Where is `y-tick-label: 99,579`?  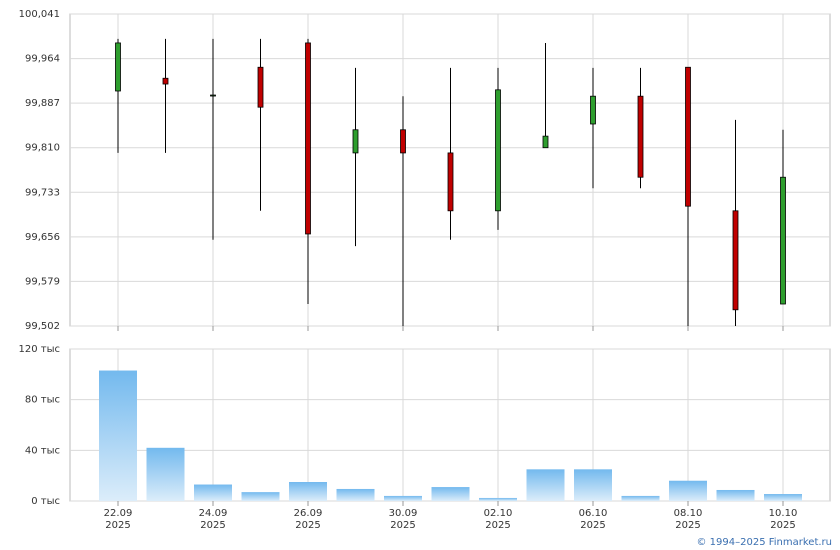
y-tick-label: 99,579 is located at coordinates (42, 281).